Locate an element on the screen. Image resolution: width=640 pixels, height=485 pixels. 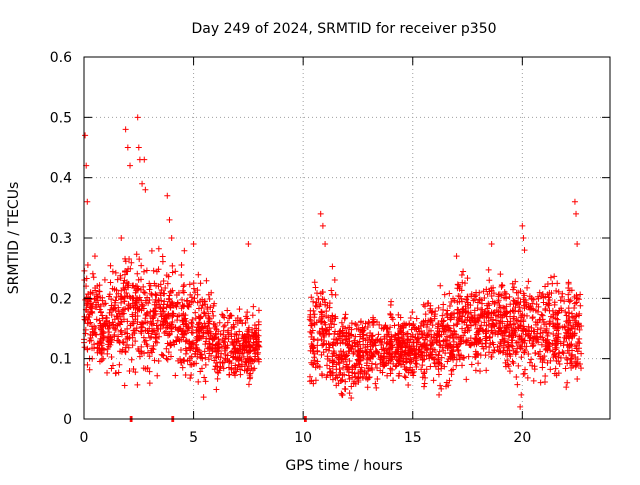
y-tick-label: 0.5 is located at coordinates (61, 118).